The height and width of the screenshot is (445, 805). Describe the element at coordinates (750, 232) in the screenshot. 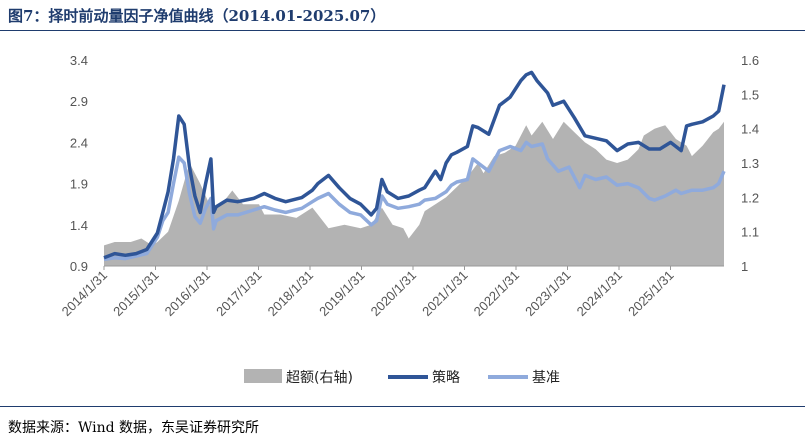

I see `y-right-tick-label: 1.1` at that location.